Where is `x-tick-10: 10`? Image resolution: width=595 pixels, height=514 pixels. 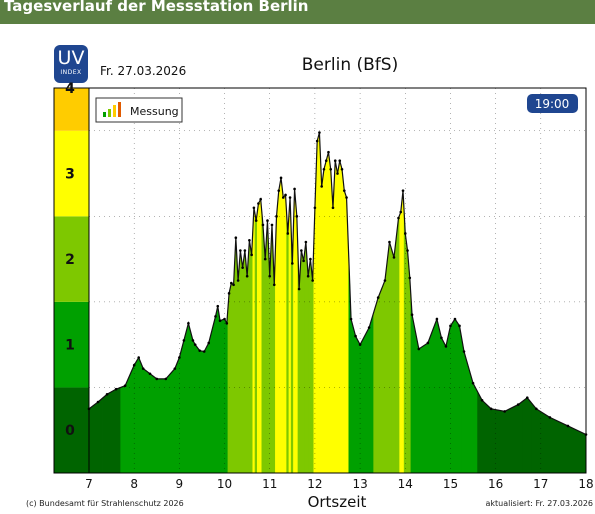 x-tick-10: 10 is located at coordinates (224, 484).